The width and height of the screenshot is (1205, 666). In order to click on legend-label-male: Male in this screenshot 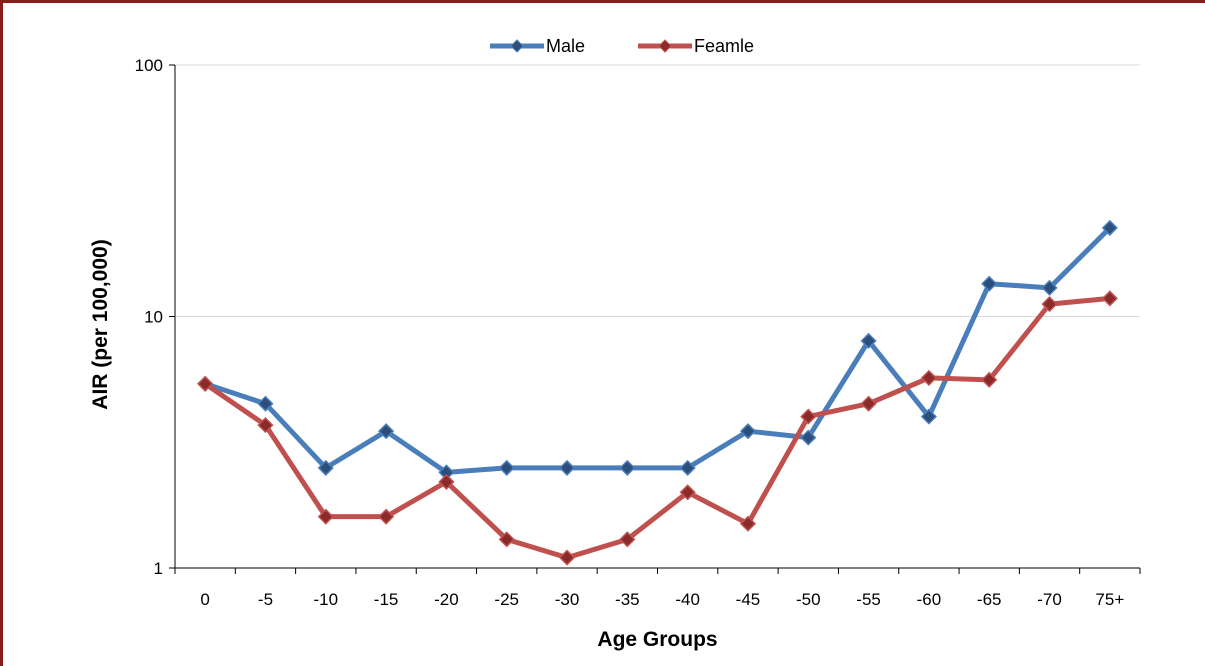, I will do `click(565, 46)`.